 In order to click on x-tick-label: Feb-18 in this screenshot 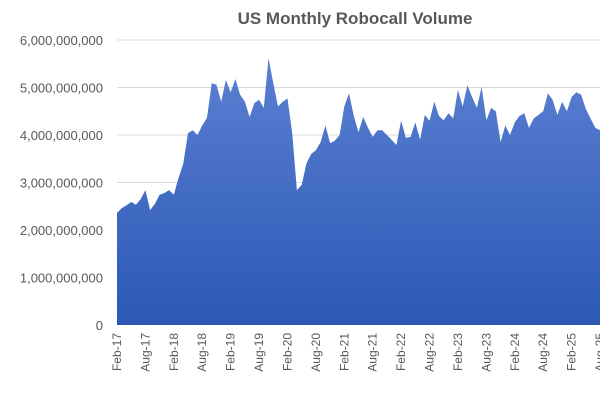, I will do `click(174, 352)`.